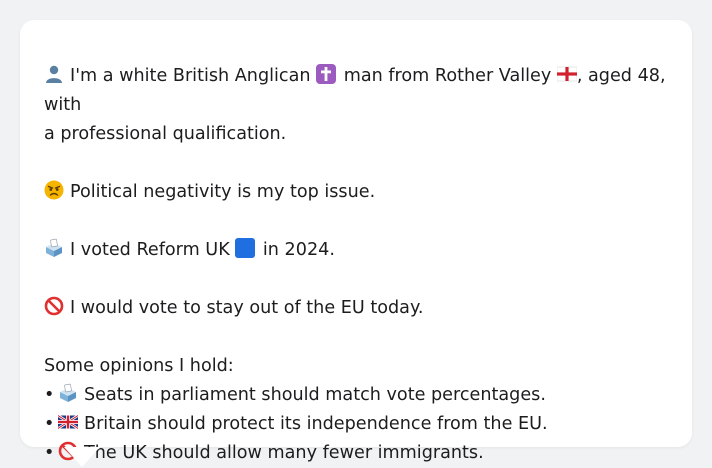 The width and height of the screenshot is (712, 468). What do you see at coordinates (165, 134) in the screenshot?
I see `intro-line2: a professional qualification.` at bounding box center [165, 134].